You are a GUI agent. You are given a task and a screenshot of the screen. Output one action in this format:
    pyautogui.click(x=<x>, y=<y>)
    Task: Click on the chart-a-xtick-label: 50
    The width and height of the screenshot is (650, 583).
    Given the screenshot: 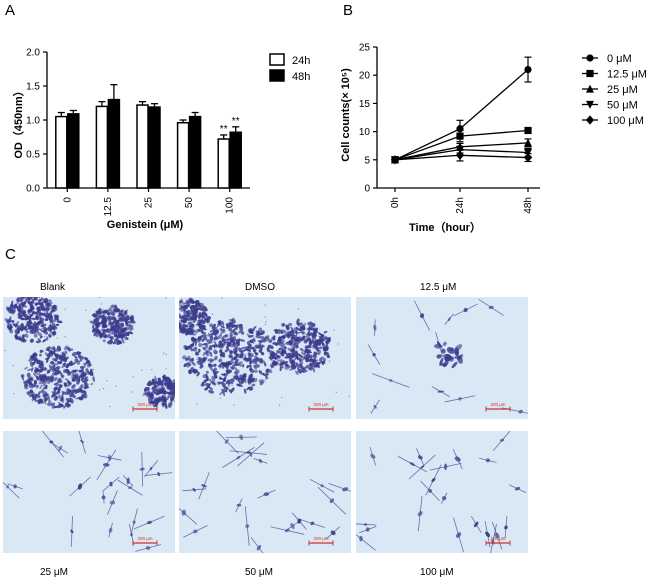 What is the action you would take?
    pyautogui.click(x=189, y=203)
    